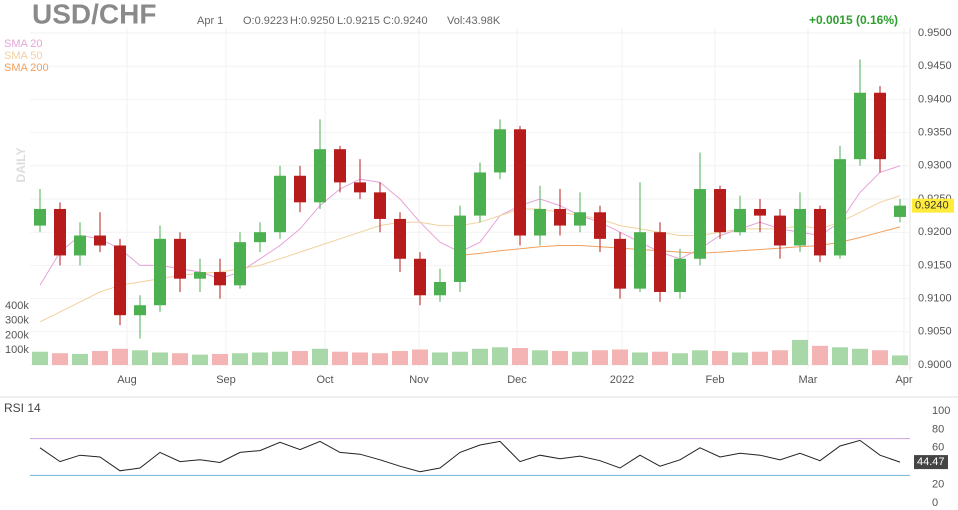  I want to click on rsi-last-label: 44.47, so click(931, 462).